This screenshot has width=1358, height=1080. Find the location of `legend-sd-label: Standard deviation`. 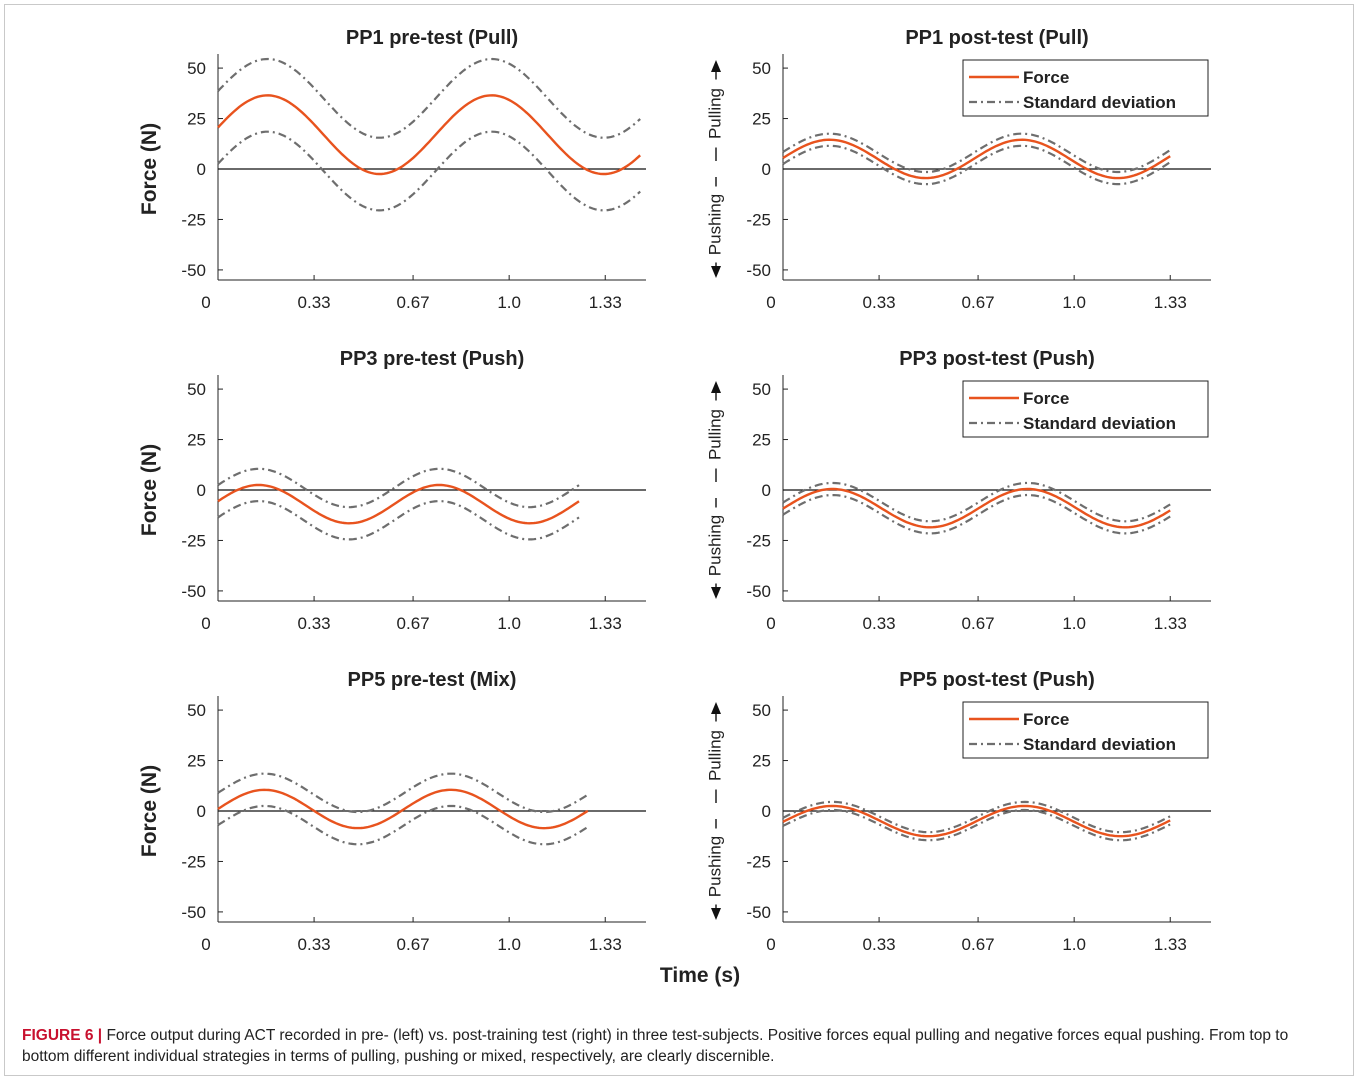

legend-sd-label: Standard deviation is located at coordinates (1099, 423).